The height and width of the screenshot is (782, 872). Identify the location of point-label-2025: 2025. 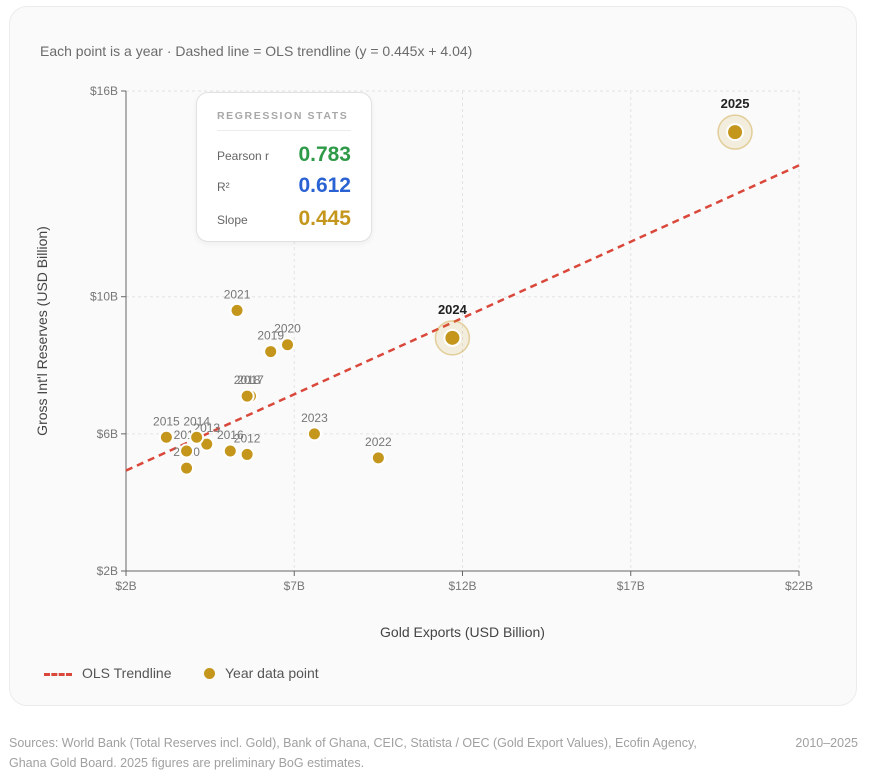
(735, 103).